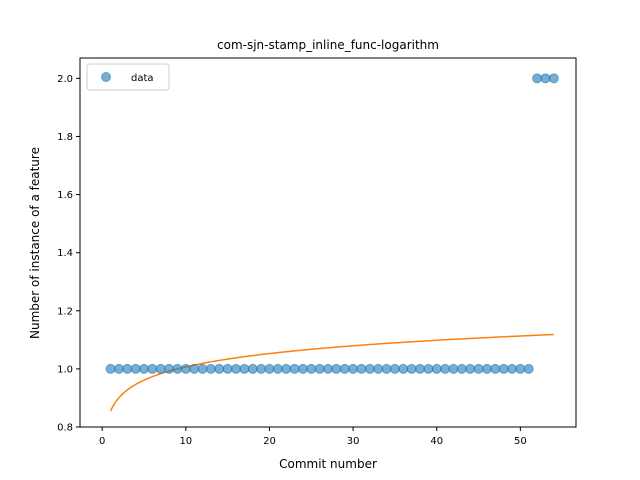 This screenshot has height=480, width=640. I want to click on x-tick-label: 0, so click(102, 441).